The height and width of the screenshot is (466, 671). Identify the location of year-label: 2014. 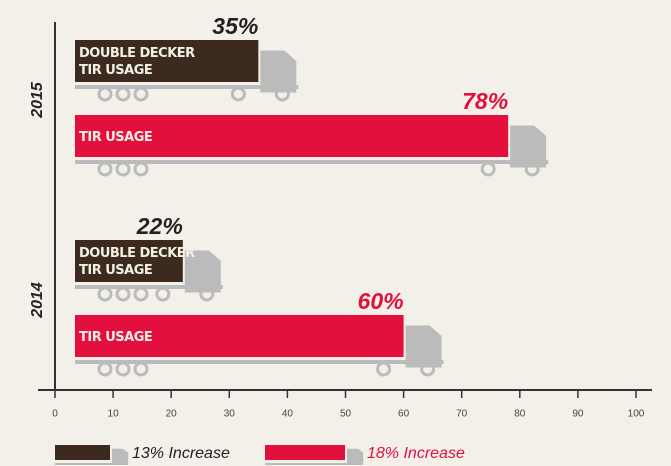
(37, 300).